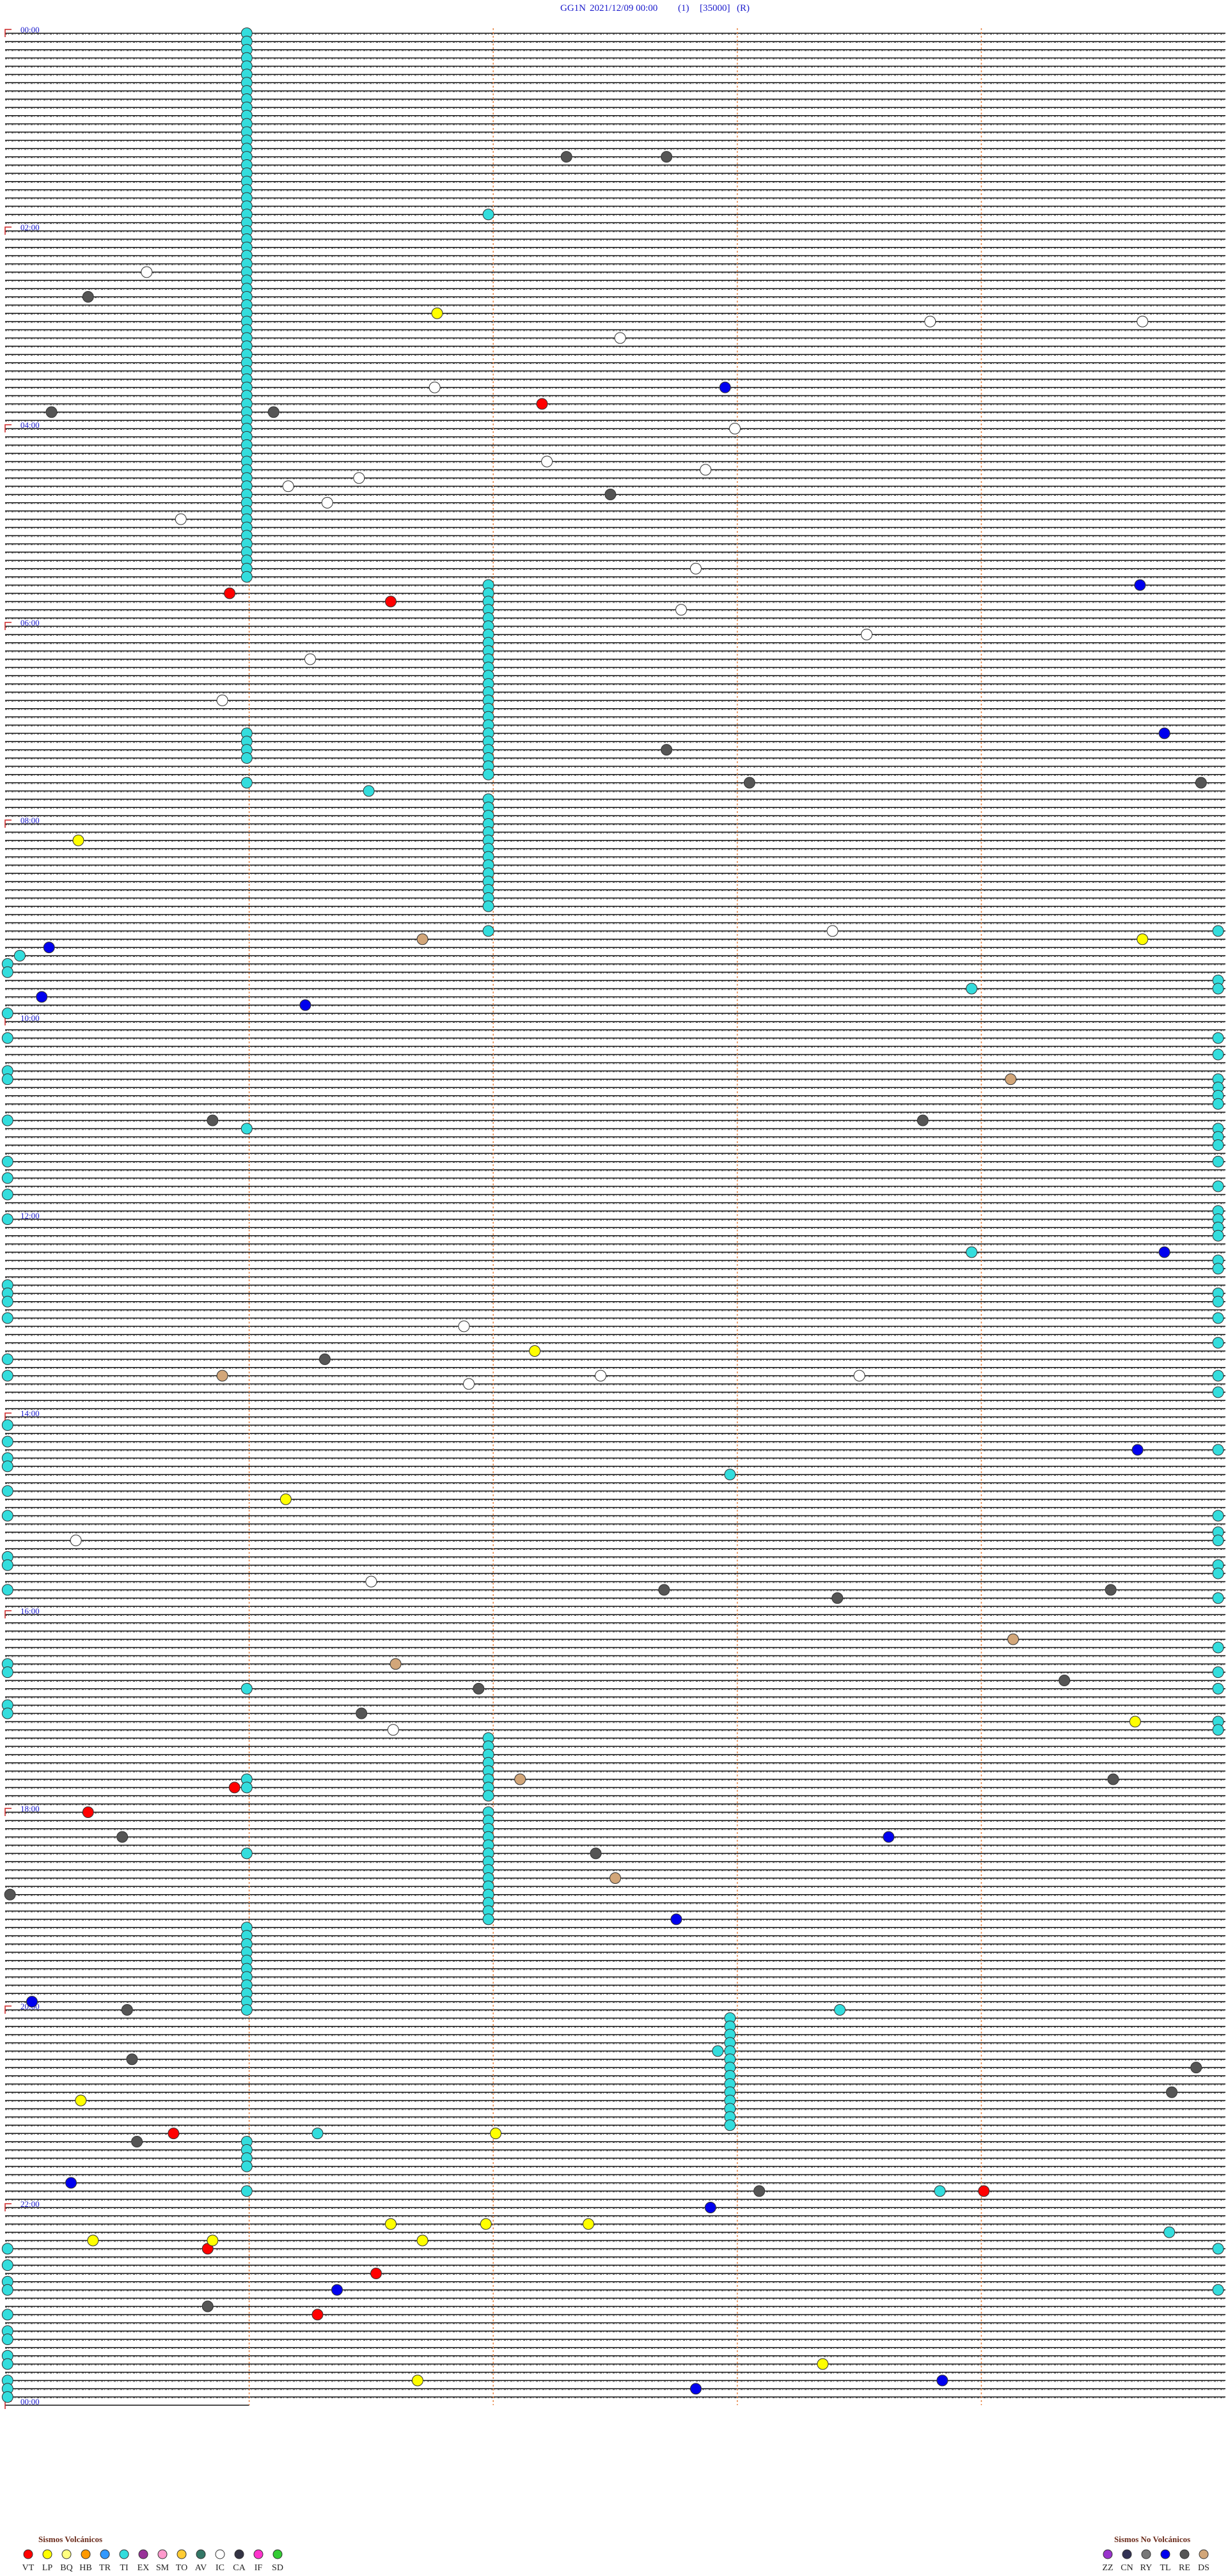  Describe the element at coordinates (30, 1216) in the screenshot. I see `hour-label: 12:00` at that location.